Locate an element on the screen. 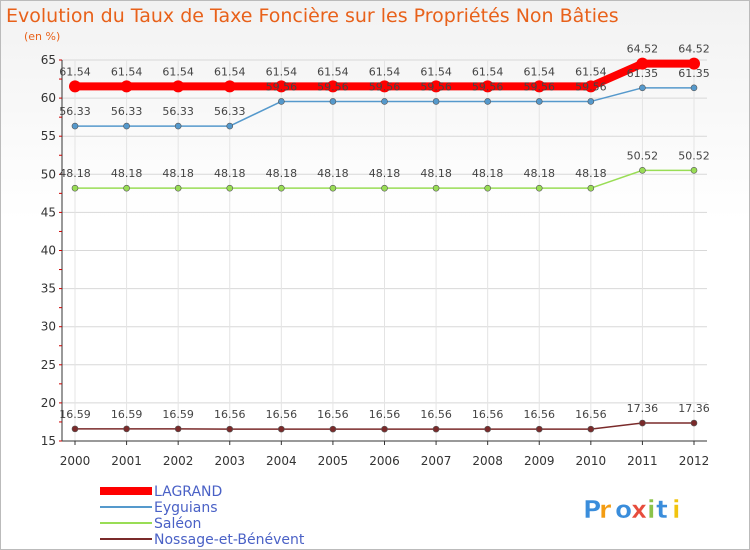 The width and height of the screenshot is (750, 550). data-label: 17.36 is located at coordinates (643, 408).